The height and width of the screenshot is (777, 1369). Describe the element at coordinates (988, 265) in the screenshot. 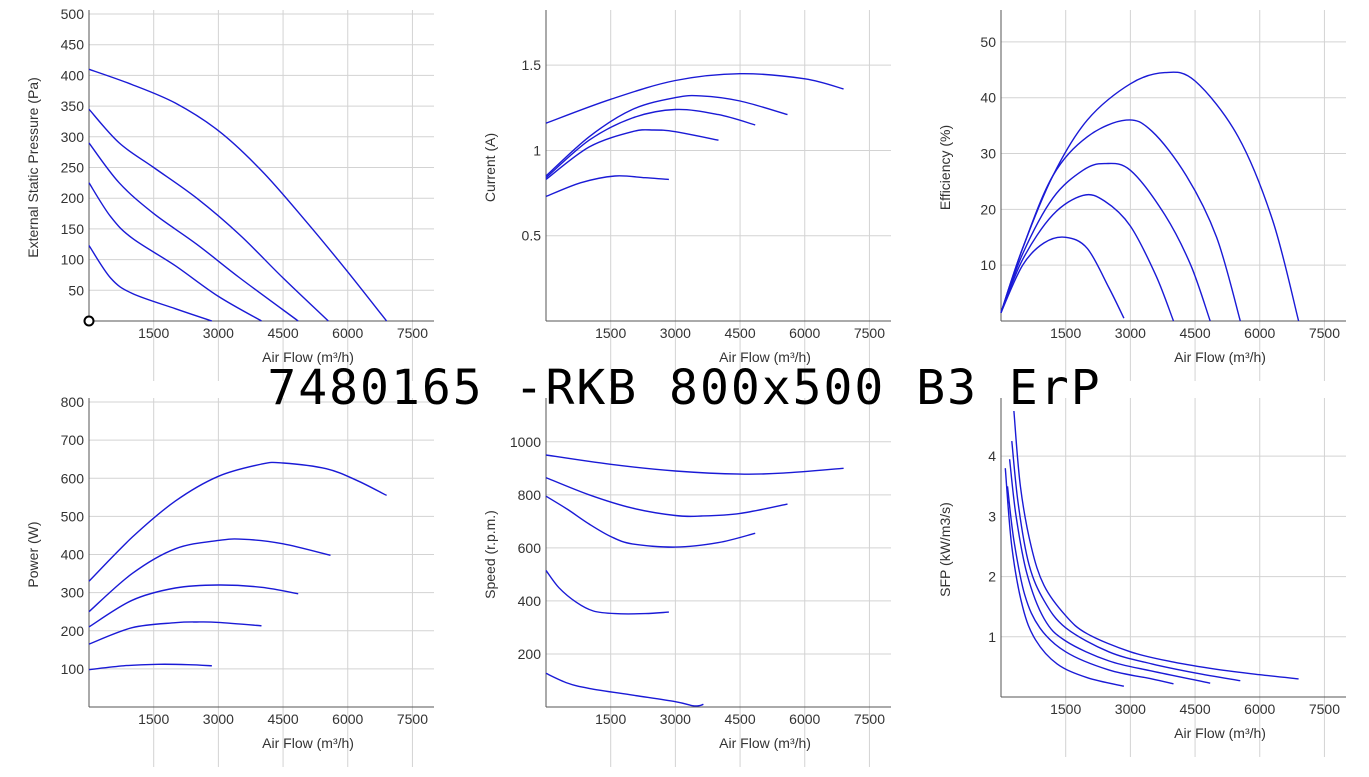

I see `y-tick-label: 10` at that location.